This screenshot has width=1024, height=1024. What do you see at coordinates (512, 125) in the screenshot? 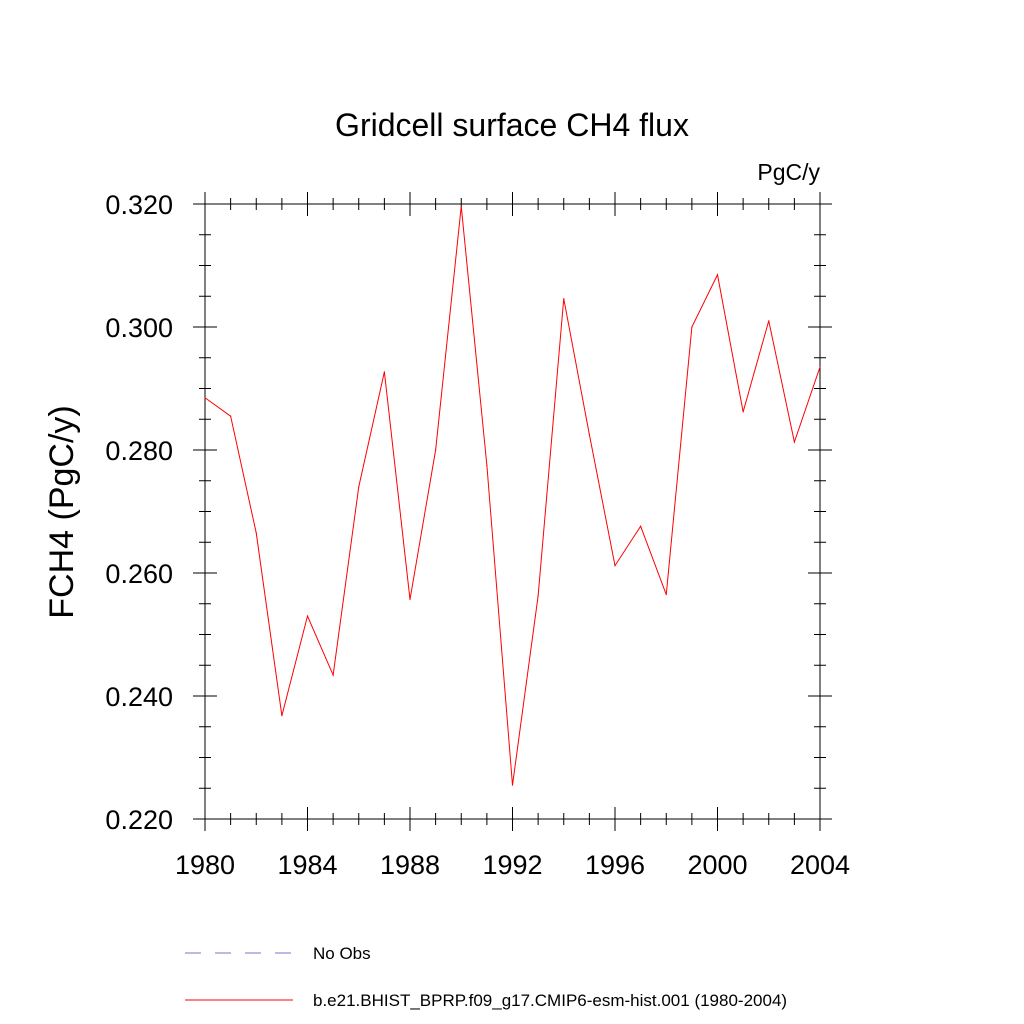
I see `chart-title: Gridcell surface CH4 flux` at bounding box center [512, 125].